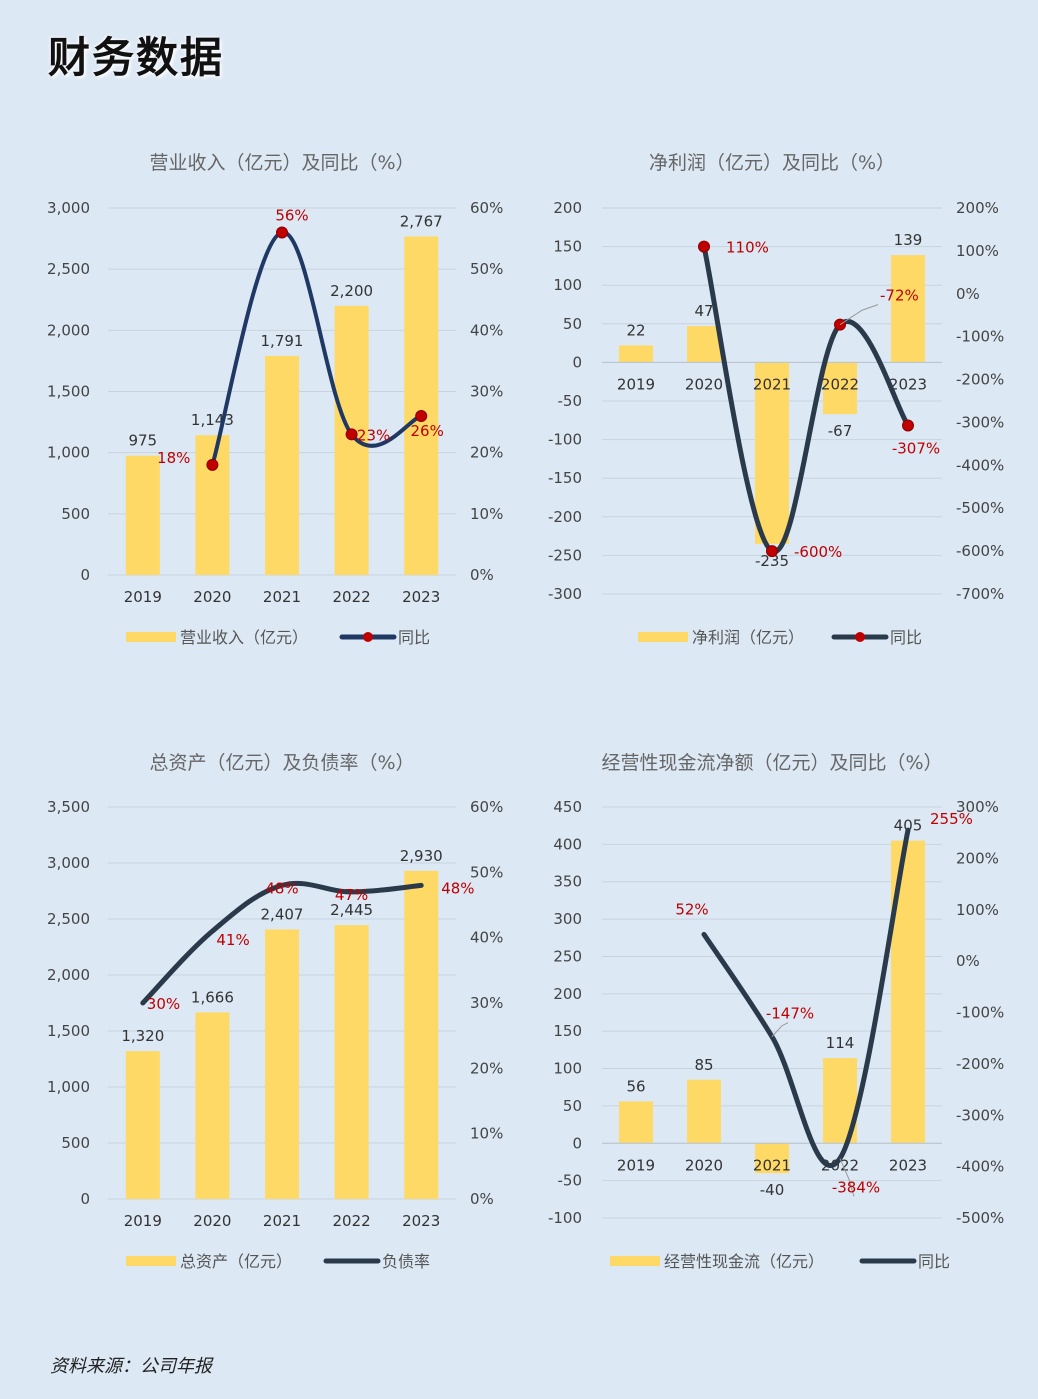  What do you see at coordinates (281, 163) in the screenshot?
I see `chart-title: 营业收入（亿元）及同比（%）` at bounding box center [281, 163].